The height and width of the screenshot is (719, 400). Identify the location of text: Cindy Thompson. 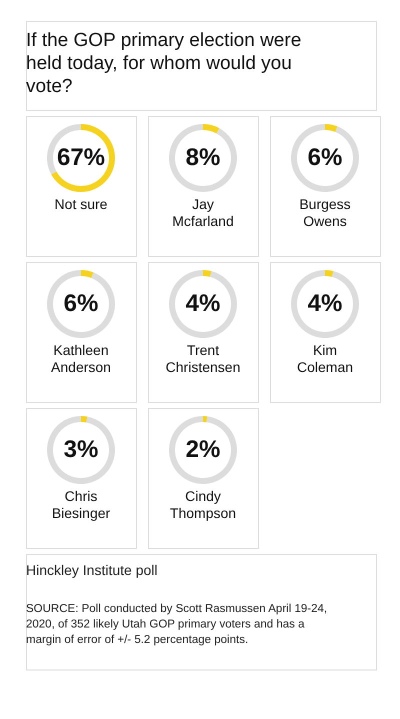
(203, 504).